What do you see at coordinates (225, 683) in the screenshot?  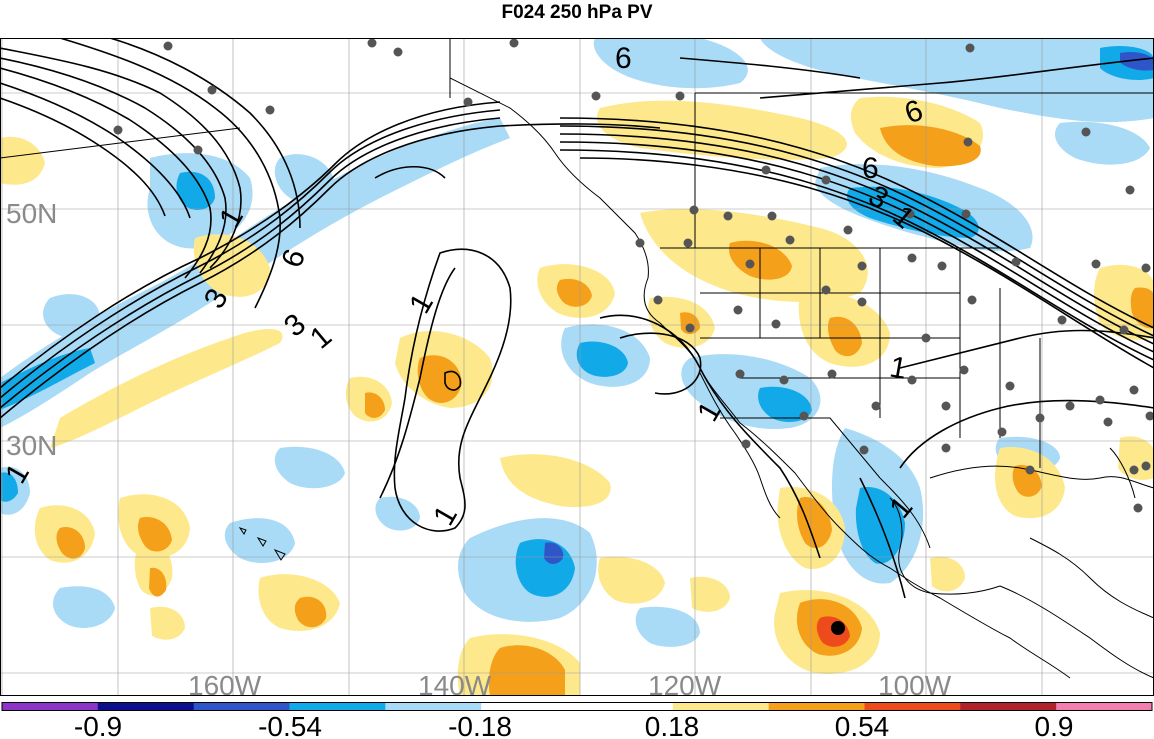 I see `lon-label-160w: 160W` at bounding box center [225, 683].